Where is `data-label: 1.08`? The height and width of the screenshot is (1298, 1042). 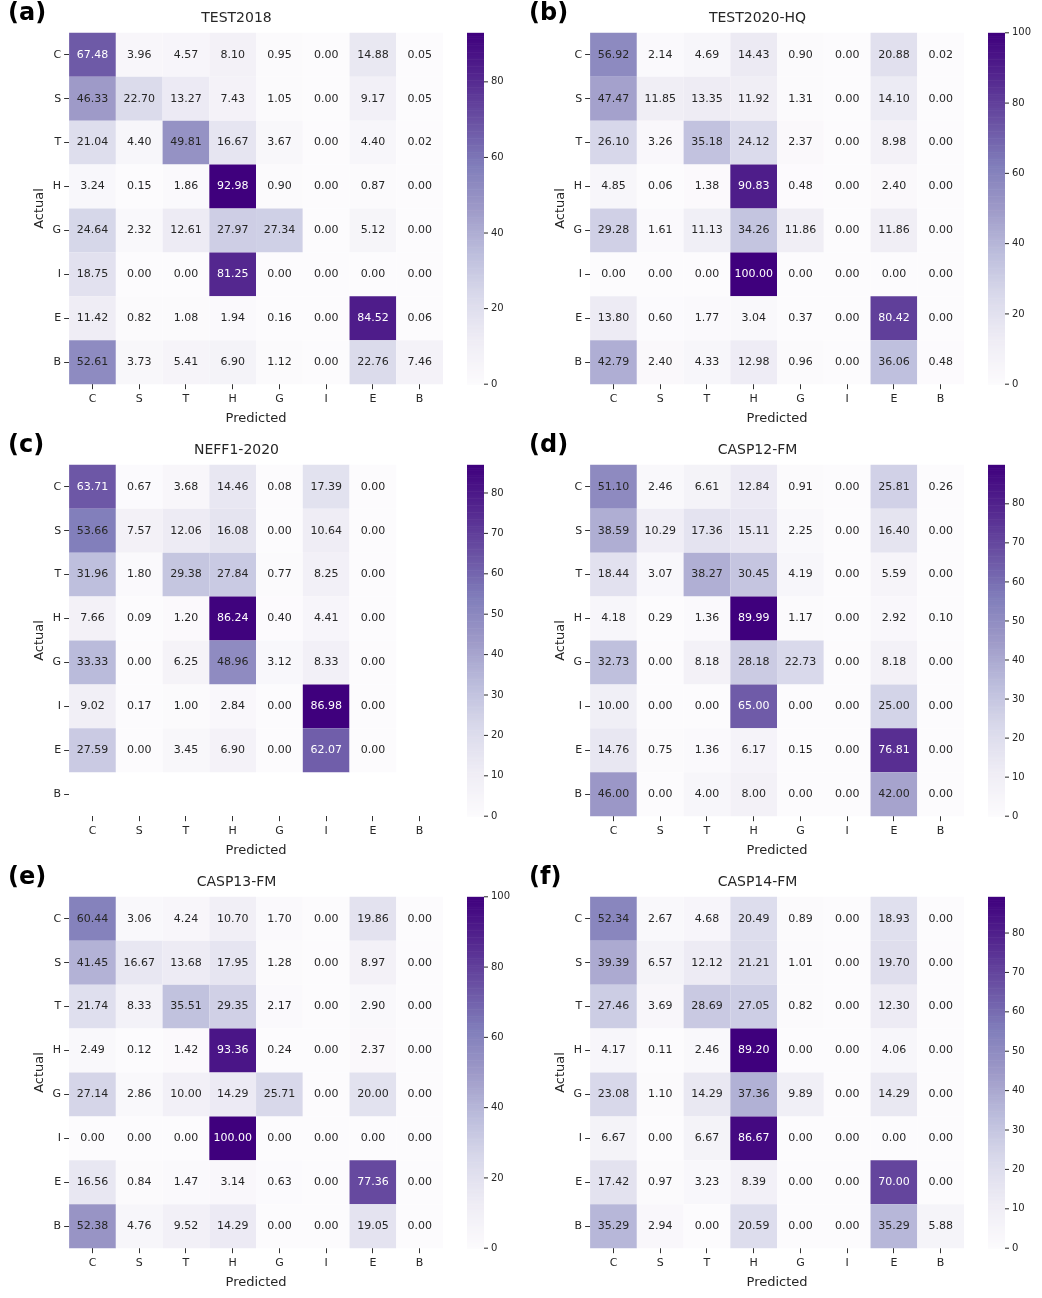 data-label: 1.08 is located at coordinates (186, 318).